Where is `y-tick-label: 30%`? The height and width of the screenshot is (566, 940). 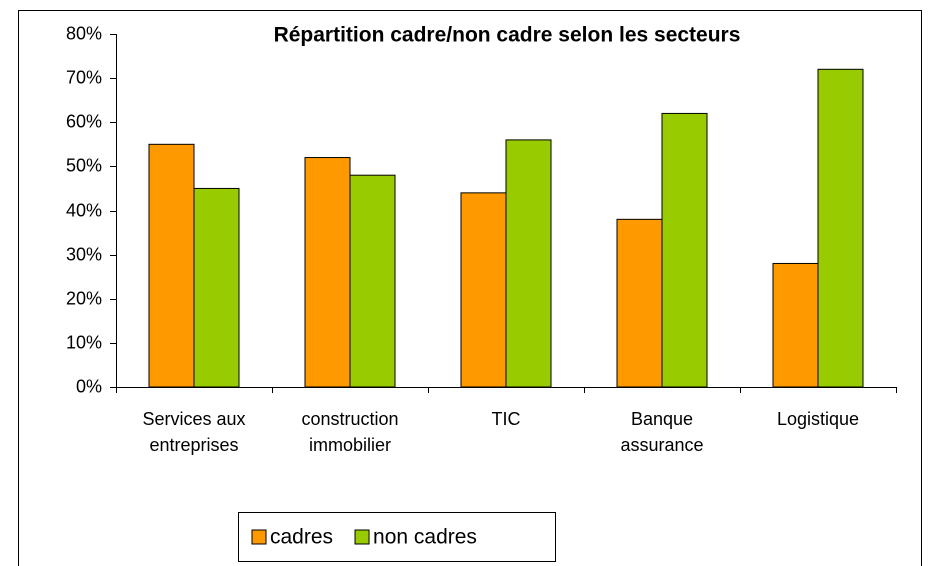
y-tick-label: 30% is located at coordinates (84, 254).